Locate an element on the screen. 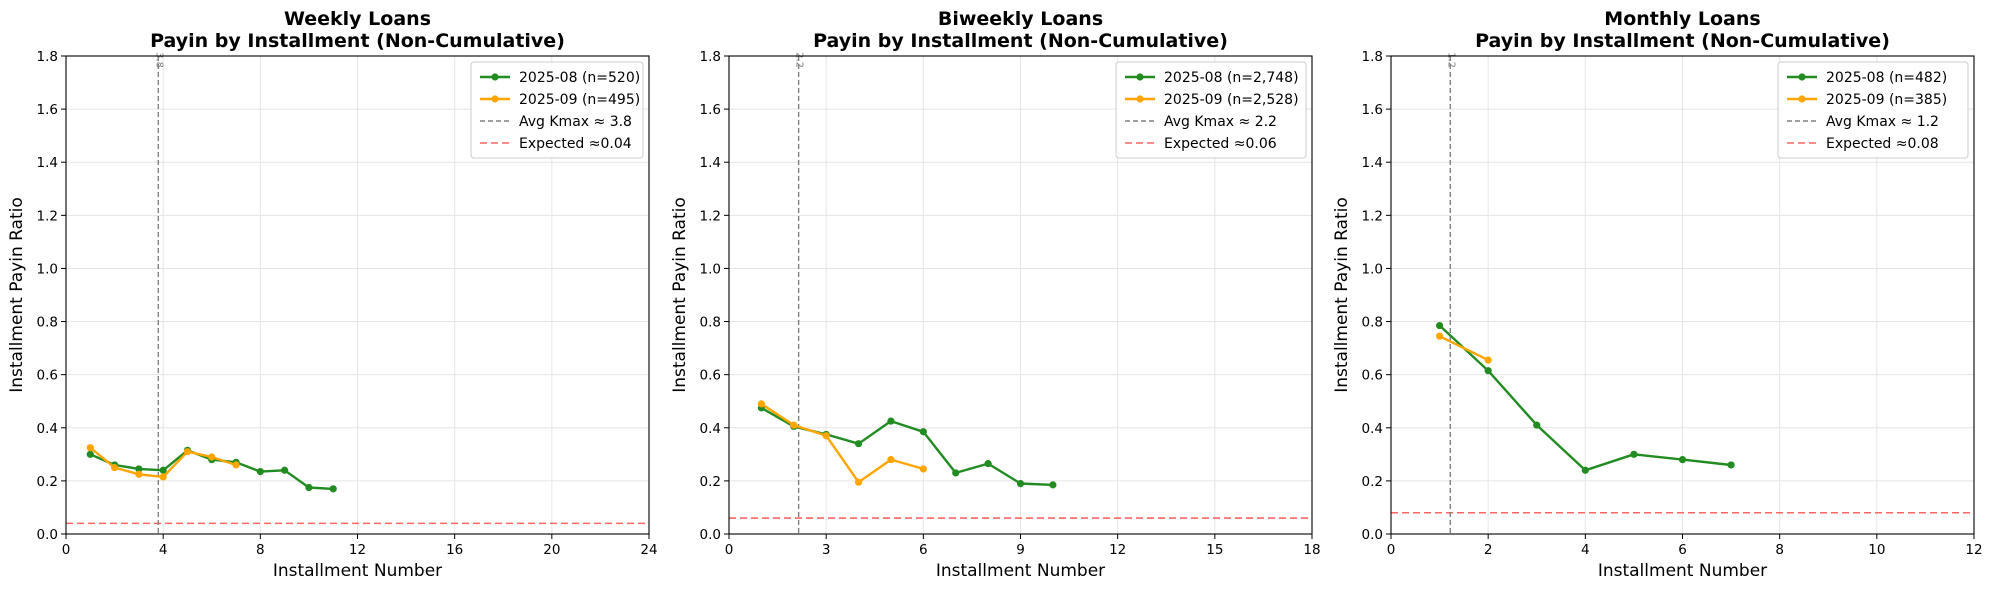 The image size is (1990, 590). x-tick-label: 10 is located at coordinates (1876, 550).